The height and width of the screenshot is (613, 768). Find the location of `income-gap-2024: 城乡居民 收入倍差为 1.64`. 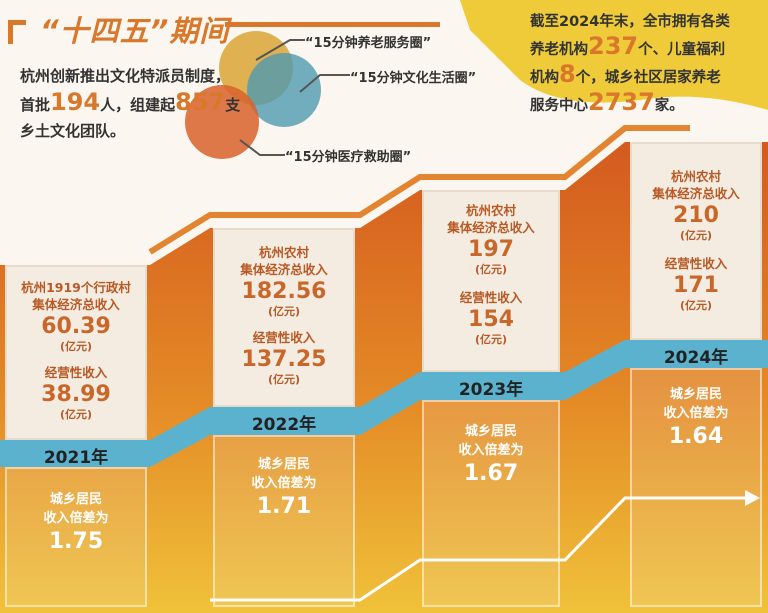

income-gap-2024: 城乡居民 收入倍差为 1.64 is located at coordinates (696, 418).